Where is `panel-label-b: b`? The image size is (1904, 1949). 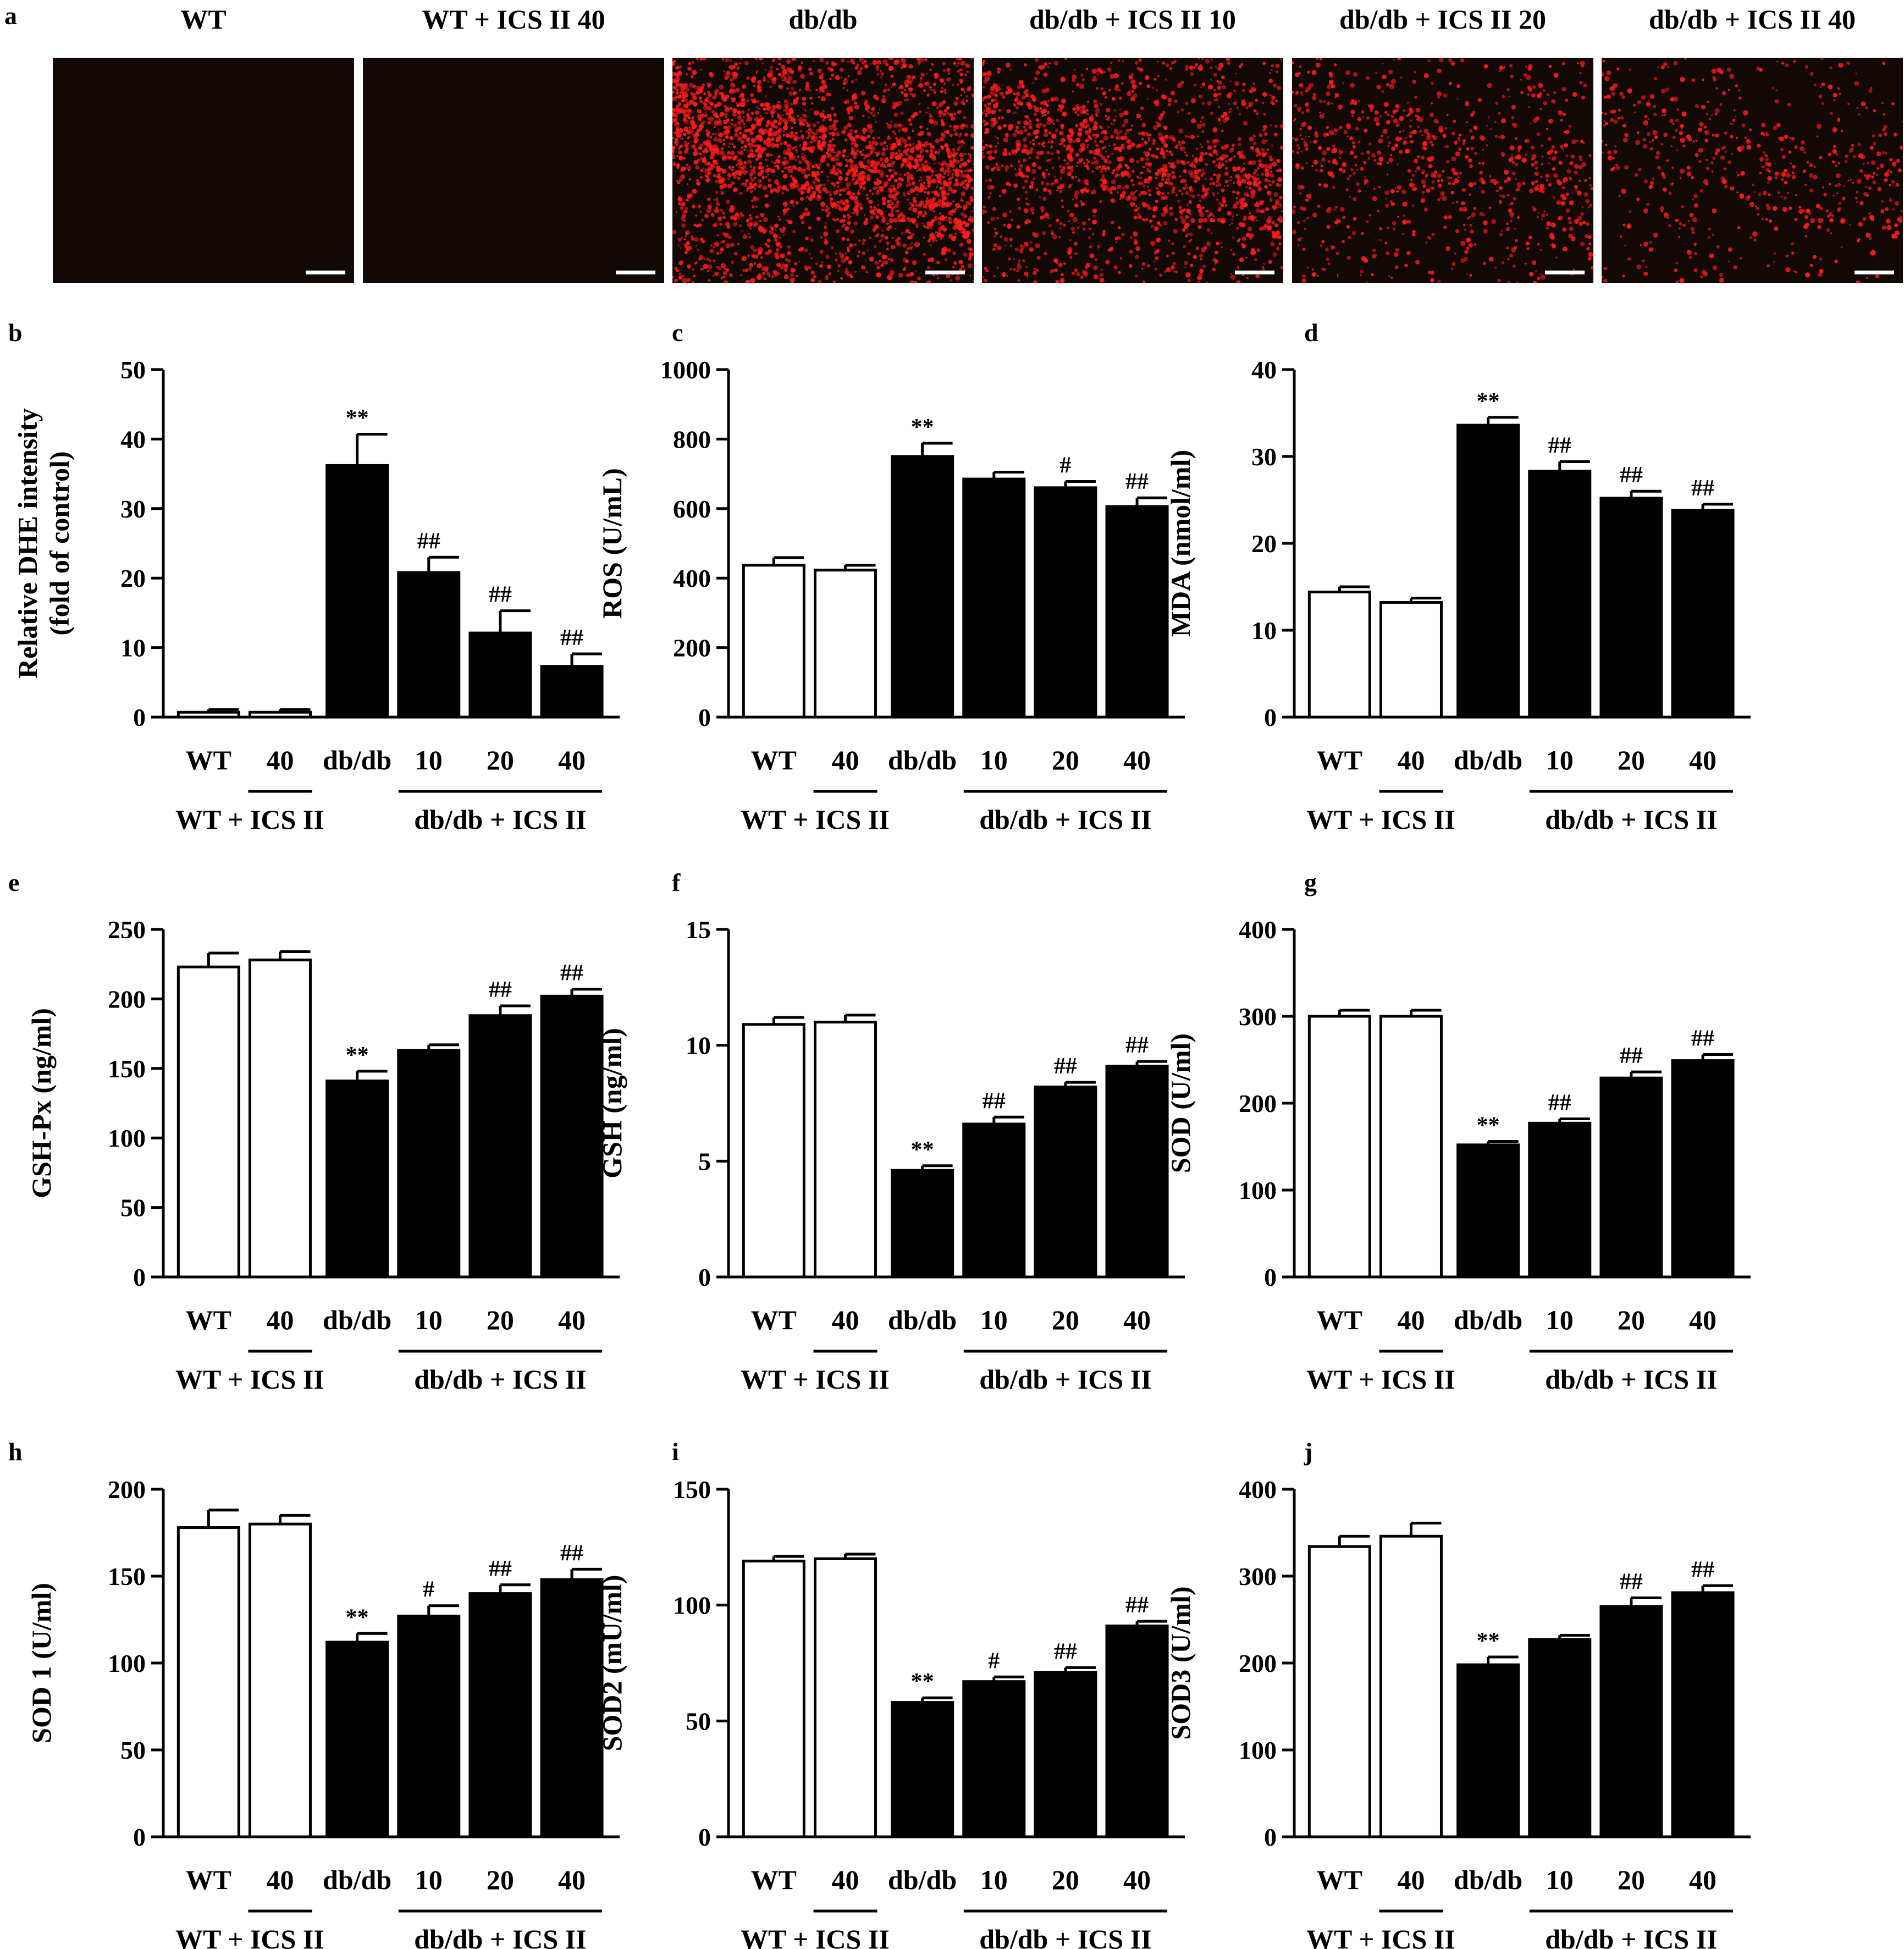
panel-label-b: b is located at coordinates (16, 332).